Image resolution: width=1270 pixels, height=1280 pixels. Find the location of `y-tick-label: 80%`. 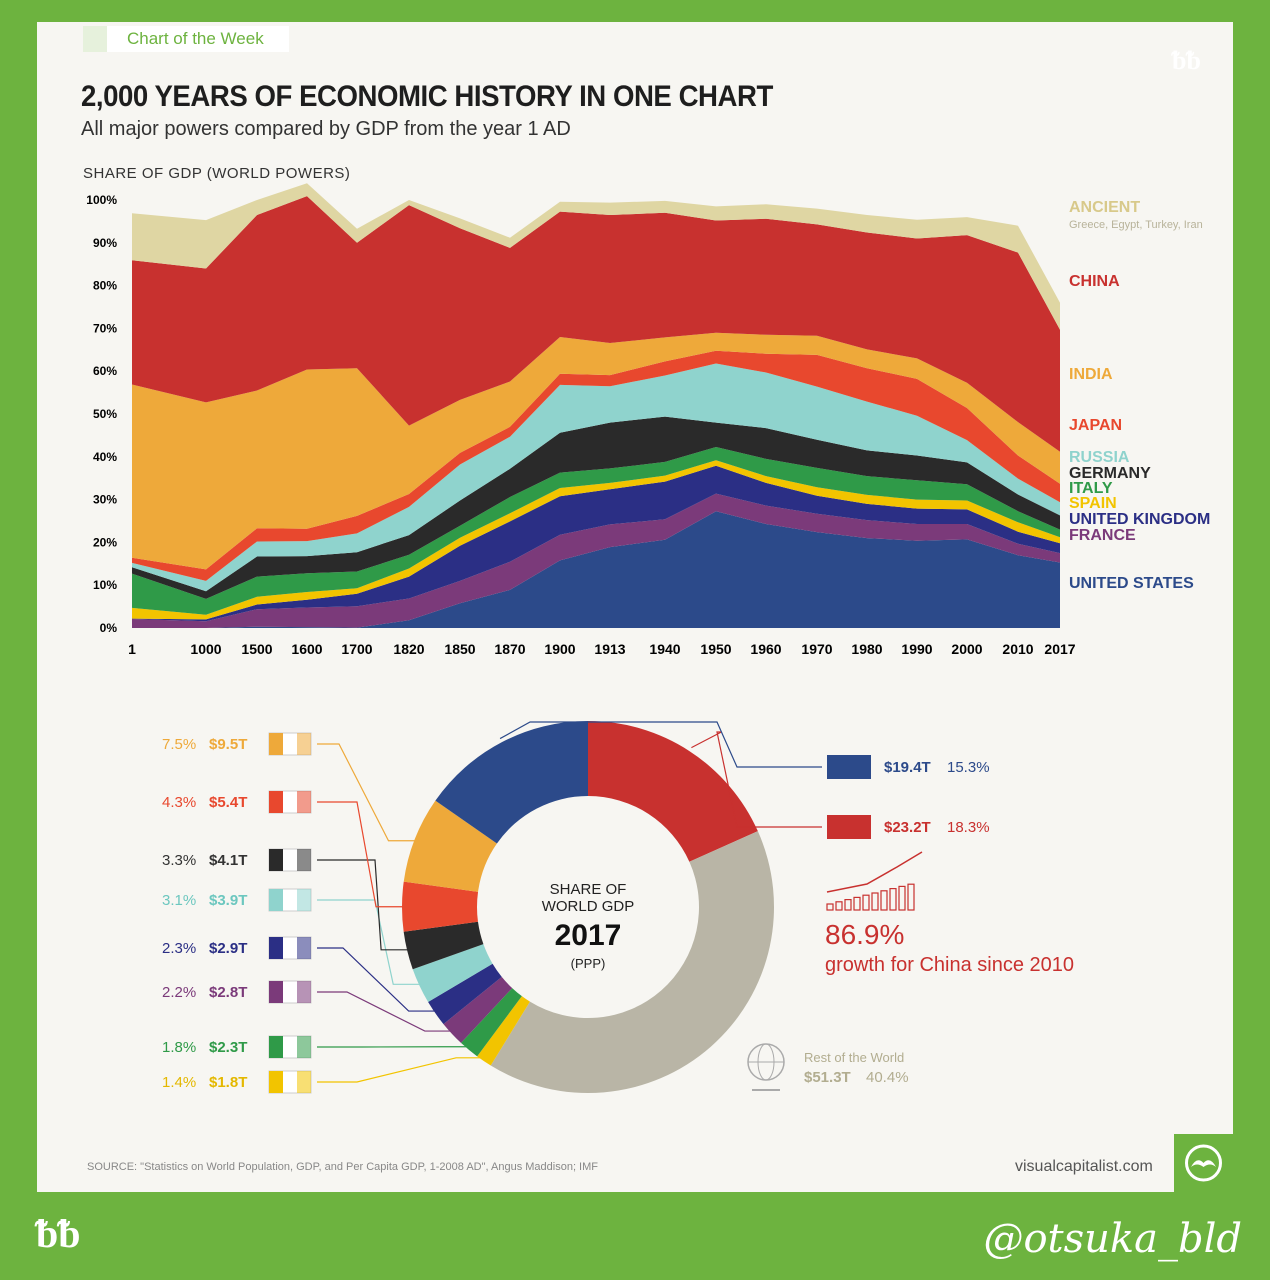

y-tick-label: 80% is located at coordinates (105, 286).